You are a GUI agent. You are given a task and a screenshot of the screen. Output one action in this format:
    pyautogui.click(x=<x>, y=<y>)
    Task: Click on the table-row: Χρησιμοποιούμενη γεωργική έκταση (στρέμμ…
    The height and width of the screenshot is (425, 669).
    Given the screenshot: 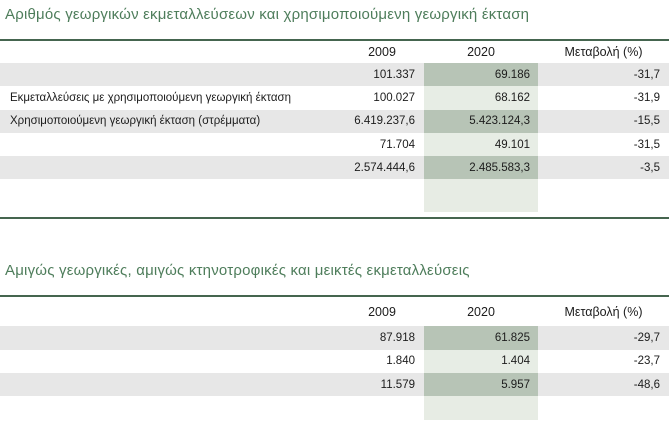 What is the action you would take?
    pyautogui.click(x=334, y=121)
    